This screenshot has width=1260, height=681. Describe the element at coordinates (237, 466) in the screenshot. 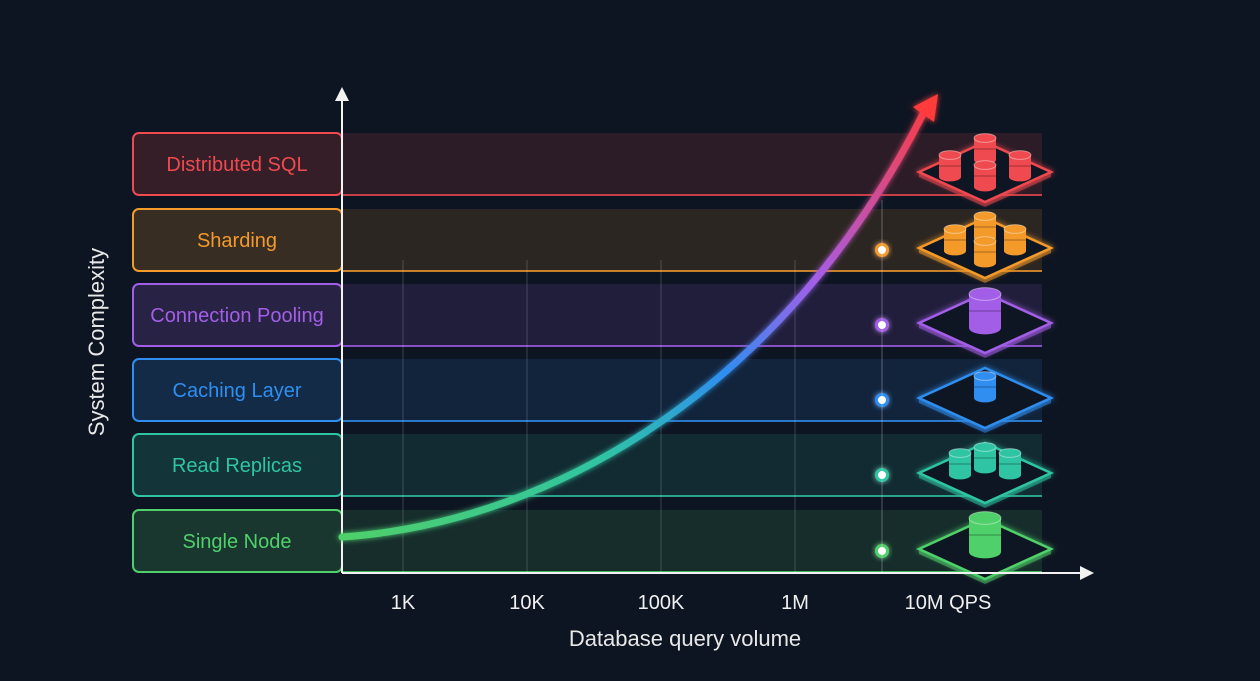

I see `tier-label: Read Replicas` at that location.